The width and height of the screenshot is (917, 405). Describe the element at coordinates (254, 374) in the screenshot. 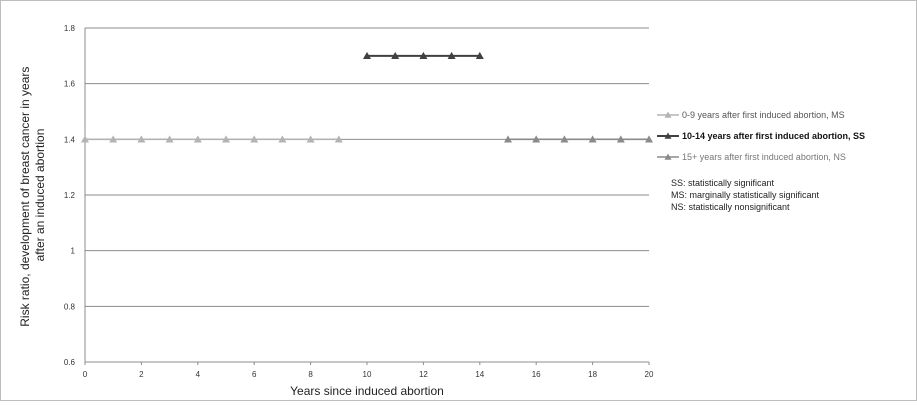

I see `x-tick-label: 6` at that location.